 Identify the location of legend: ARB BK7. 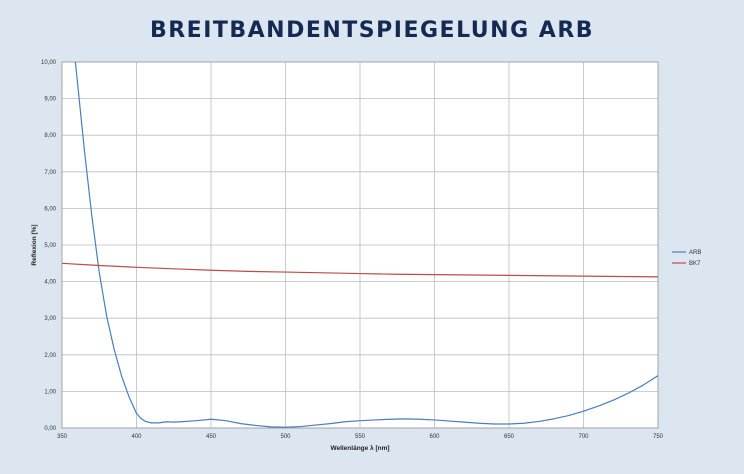
(686, 258).